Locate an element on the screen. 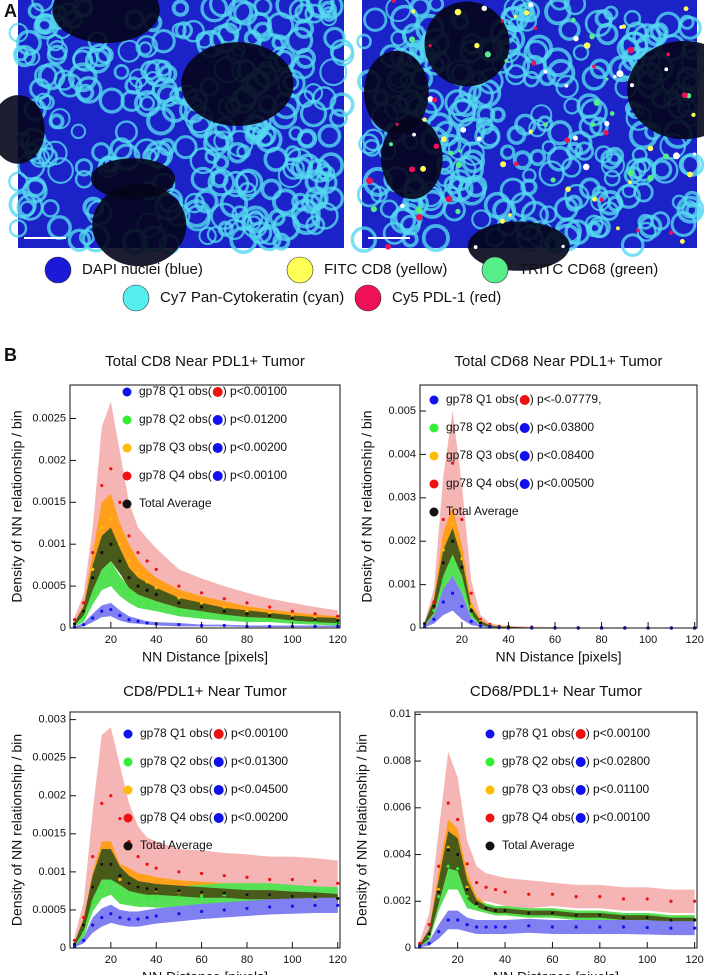 The image size is (704, 975). legend-p-value: ) p<0.00200 is located at coordinates (256, 817).